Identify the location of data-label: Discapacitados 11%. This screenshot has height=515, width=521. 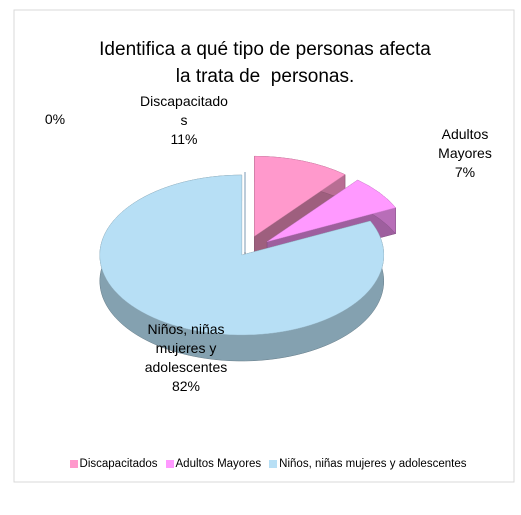
(184, 120).